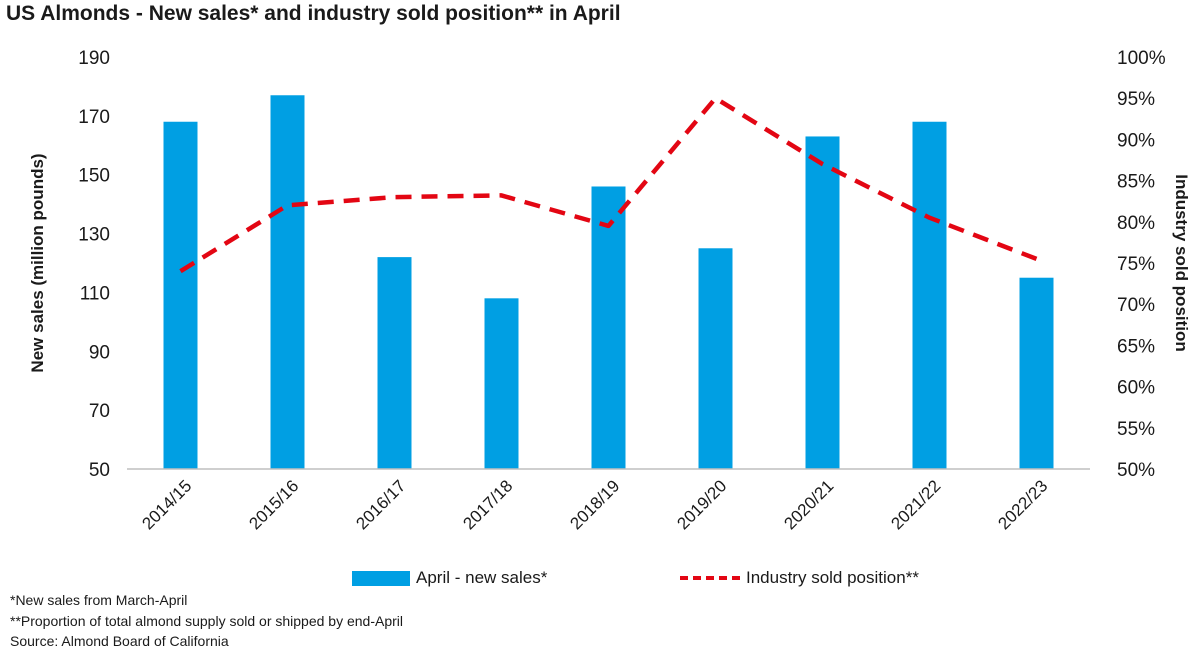 This screenshot has width=1202, height=653. I want to click on legend-label-new-sales: April - new sales*, so click(482, 577).